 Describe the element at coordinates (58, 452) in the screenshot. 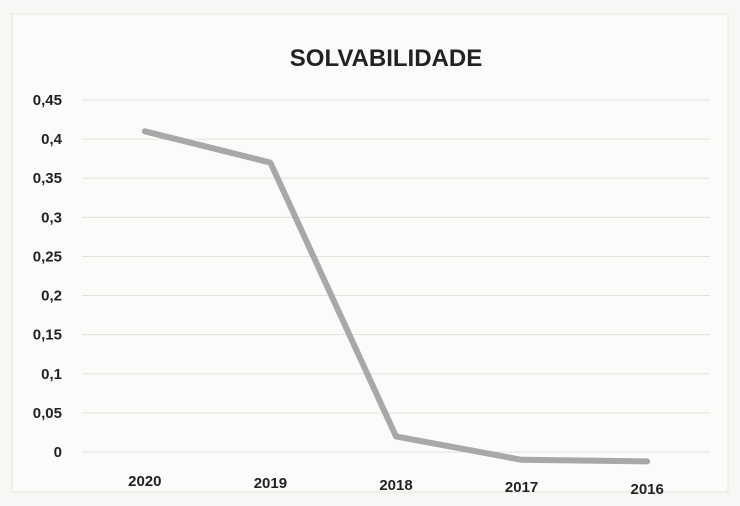

I see `y-tick-label: 0` at that location.